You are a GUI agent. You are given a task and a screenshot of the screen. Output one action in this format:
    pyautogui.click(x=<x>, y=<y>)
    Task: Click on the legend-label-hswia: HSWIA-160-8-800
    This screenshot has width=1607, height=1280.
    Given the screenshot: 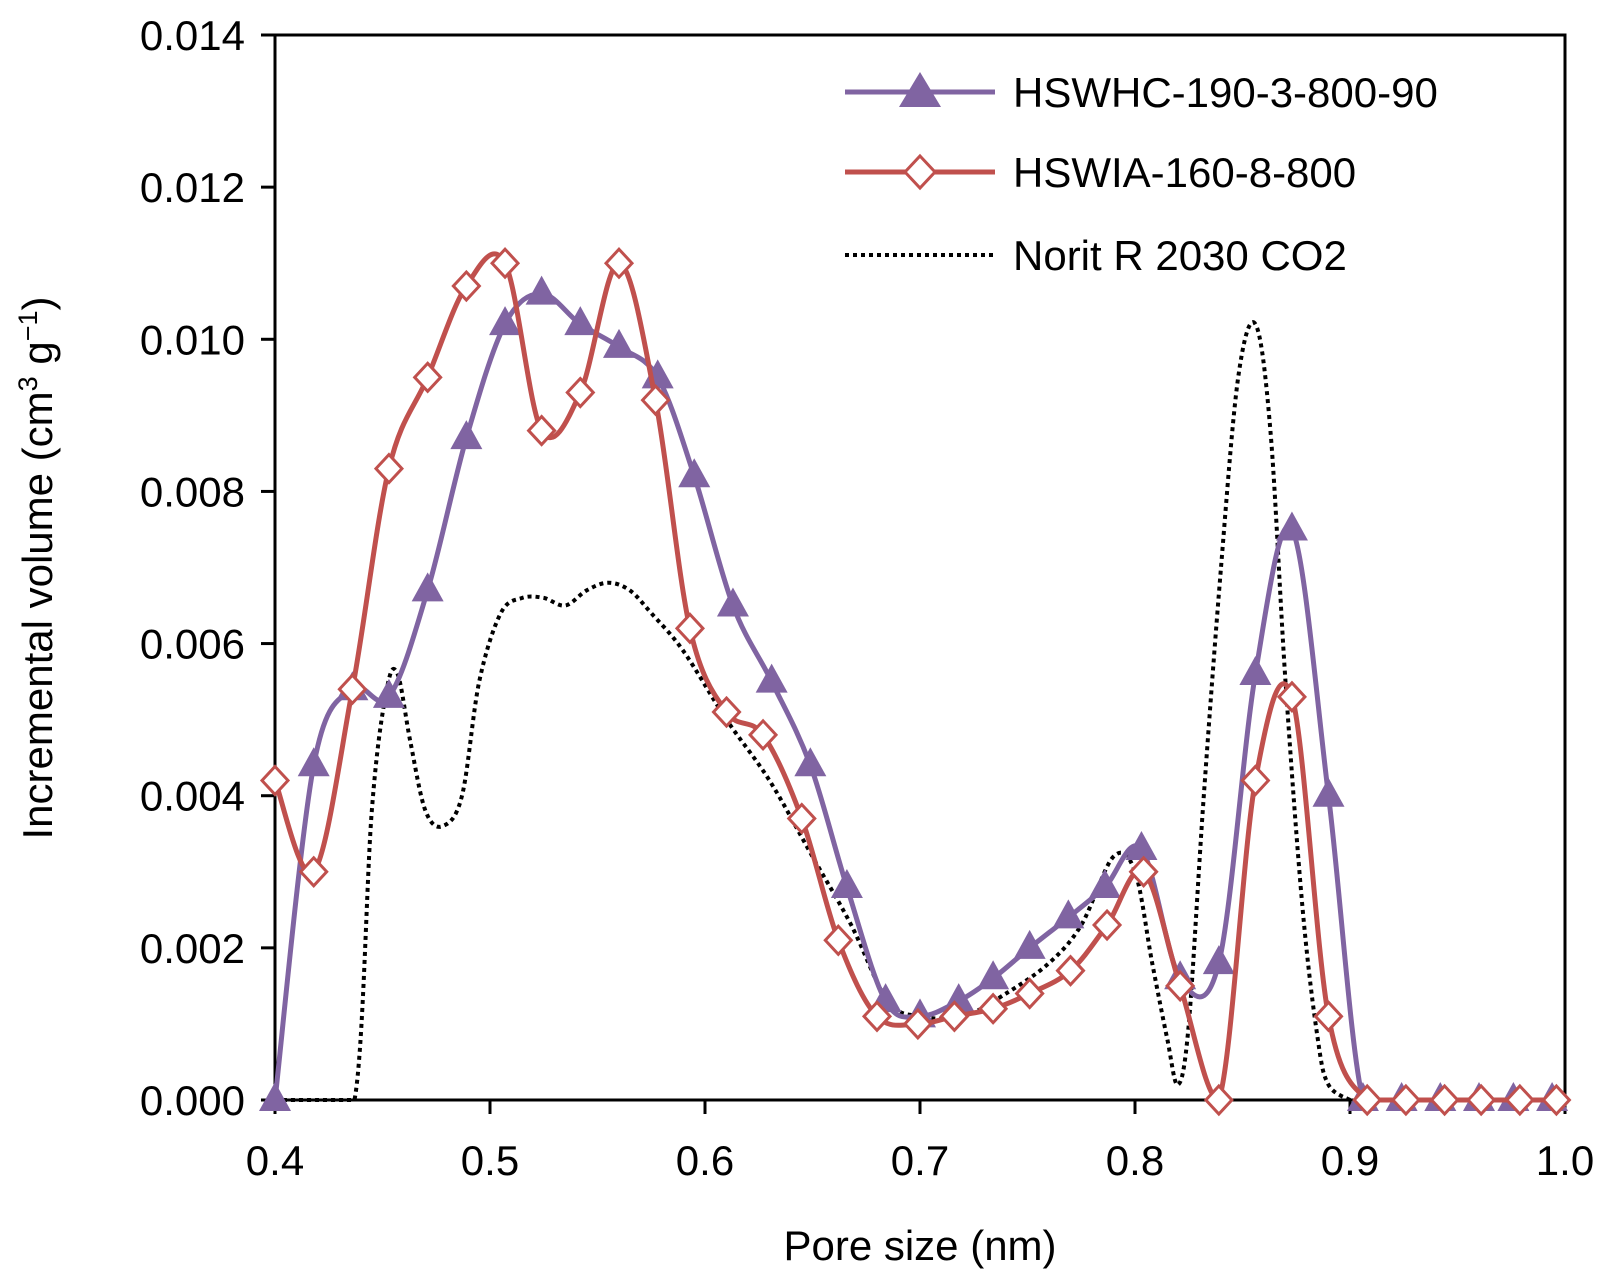 What is the action you would take?
    pyautogui.click(x=1184, y=172)
    